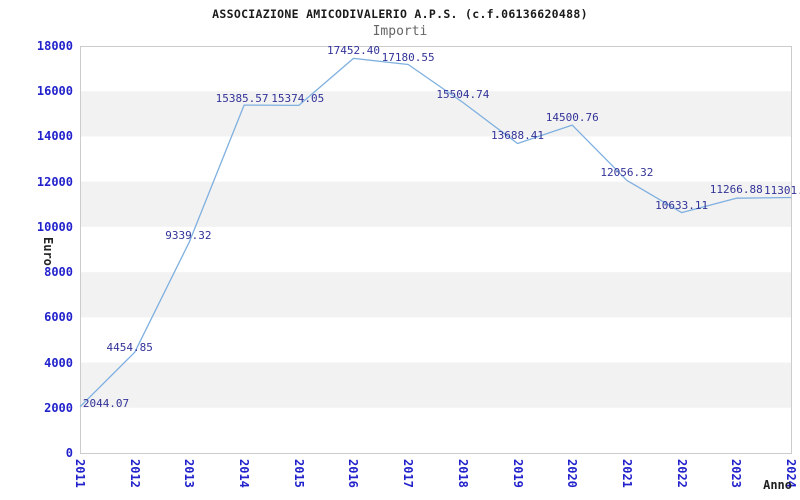 Image resolution: width=800 pixels, height=500 pixels. I want to click on chart-subtitle: Importi, so click(400, 31).